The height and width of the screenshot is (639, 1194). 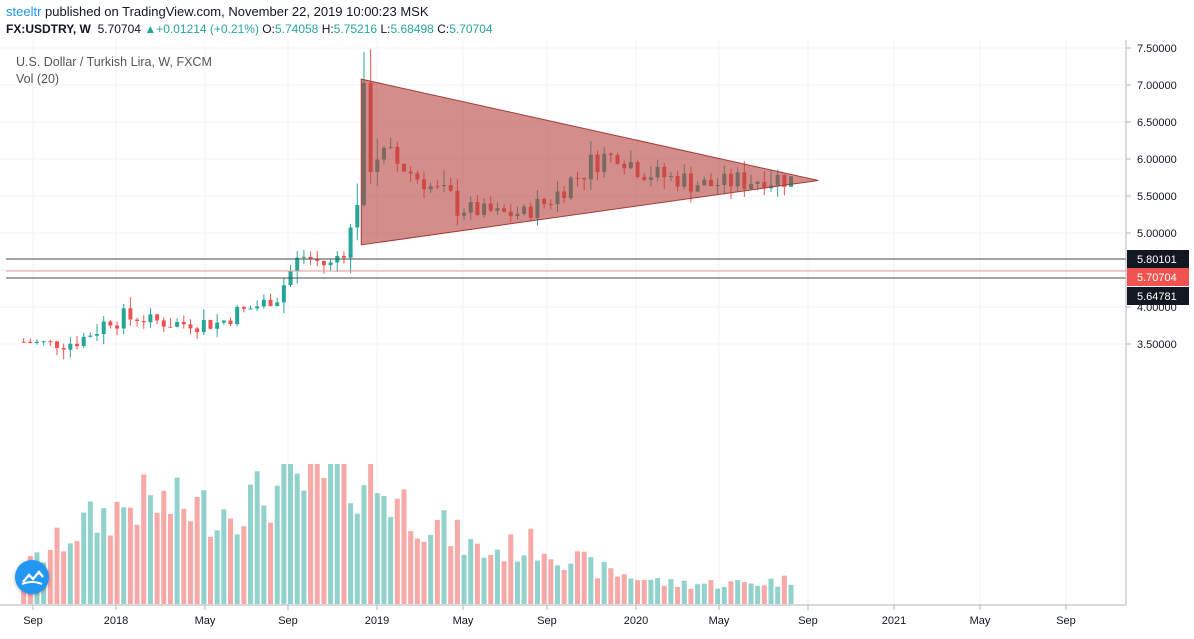 I want to click on symmetrical-triangle, so click(x=589, y=162).